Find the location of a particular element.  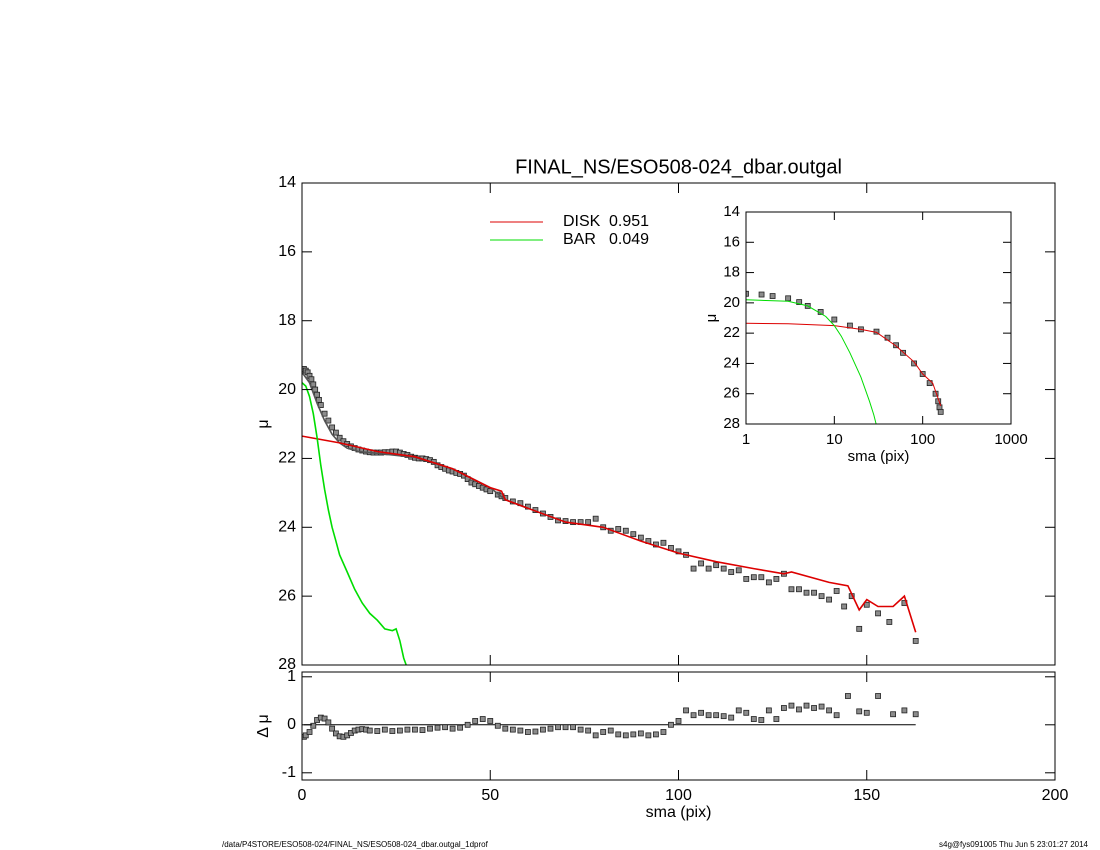

y-tick-label: 16 is located at coordinates (287, 251).